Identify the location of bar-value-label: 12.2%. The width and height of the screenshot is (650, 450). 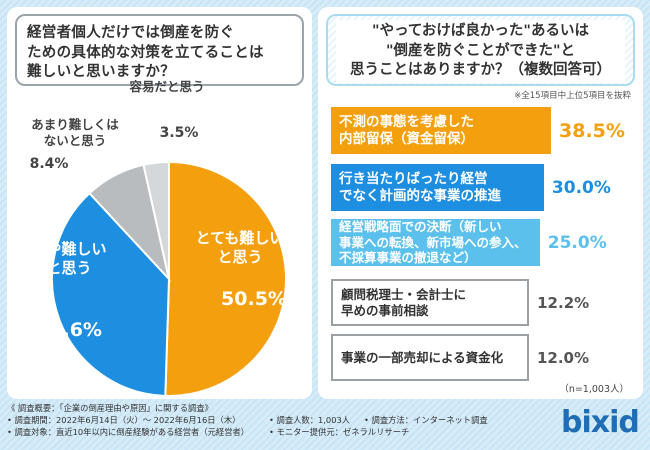
(563, 302).